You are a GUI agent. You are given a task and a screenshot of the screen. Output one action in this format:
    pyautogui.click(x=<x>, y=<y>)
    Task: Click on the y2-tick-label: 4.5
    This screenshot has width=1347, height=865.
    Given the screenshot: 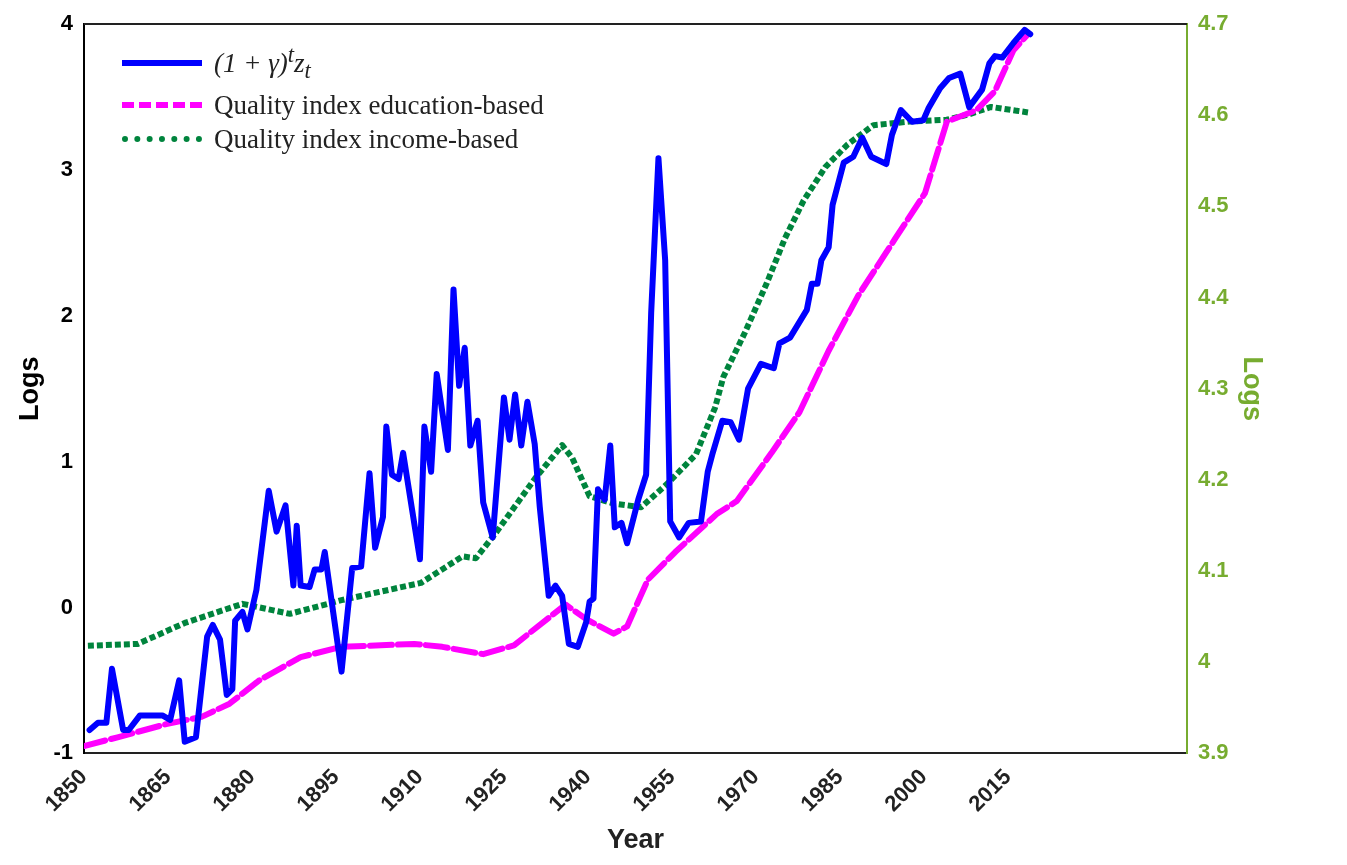 What is the action you would take?
    pyautogui.click(x=1213, y=205)
    